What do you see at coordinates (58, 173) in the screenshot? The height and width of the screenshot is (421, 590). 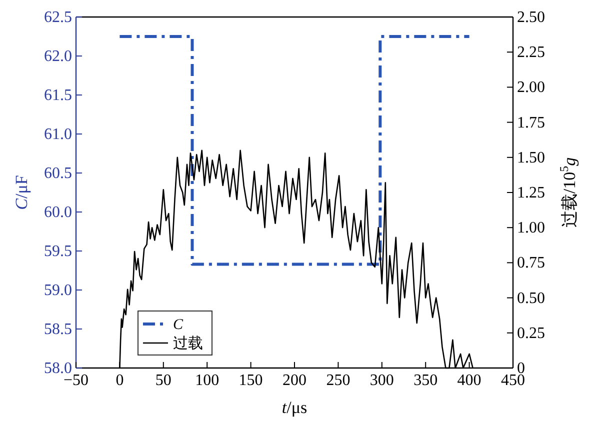 I see `y-tick-label: 60.5` at bounding box center [58, 173].